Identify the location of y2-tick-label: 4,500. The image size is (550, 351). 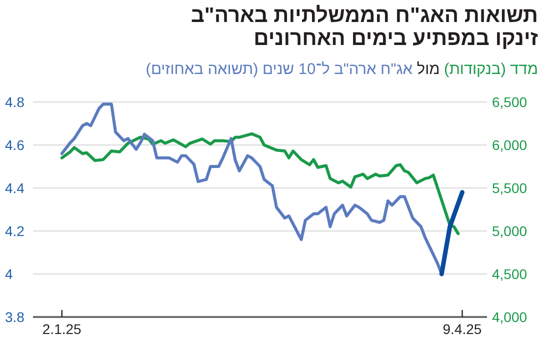
(510, 274).